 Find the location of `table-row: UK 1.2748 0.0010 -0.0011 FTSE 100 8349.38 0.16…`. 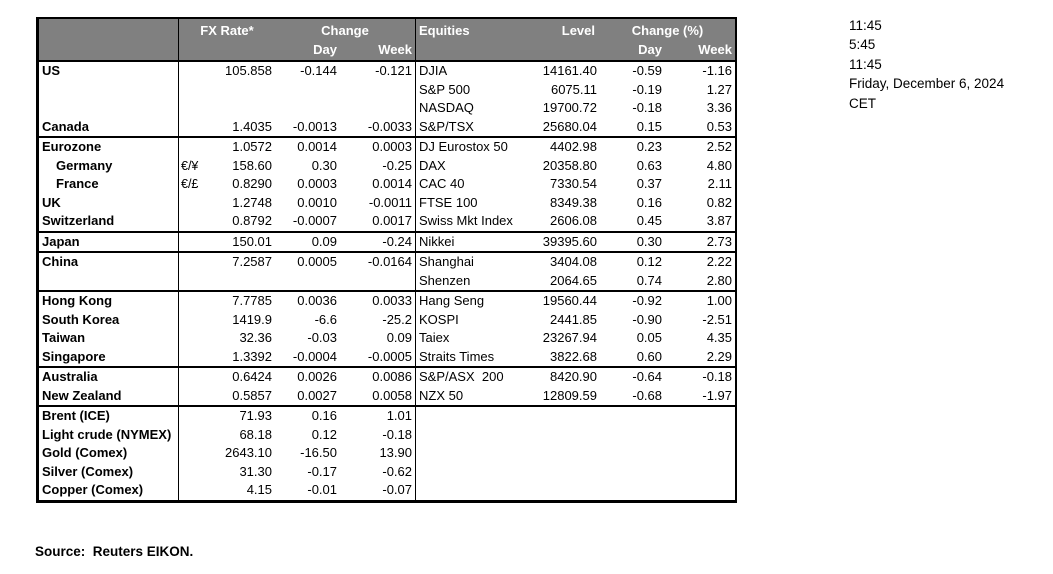

table-row: UK 1.2748 0.0010 -0.0011 FTSE 100 8349.38 0.16… is located at coordinates (387, 202).